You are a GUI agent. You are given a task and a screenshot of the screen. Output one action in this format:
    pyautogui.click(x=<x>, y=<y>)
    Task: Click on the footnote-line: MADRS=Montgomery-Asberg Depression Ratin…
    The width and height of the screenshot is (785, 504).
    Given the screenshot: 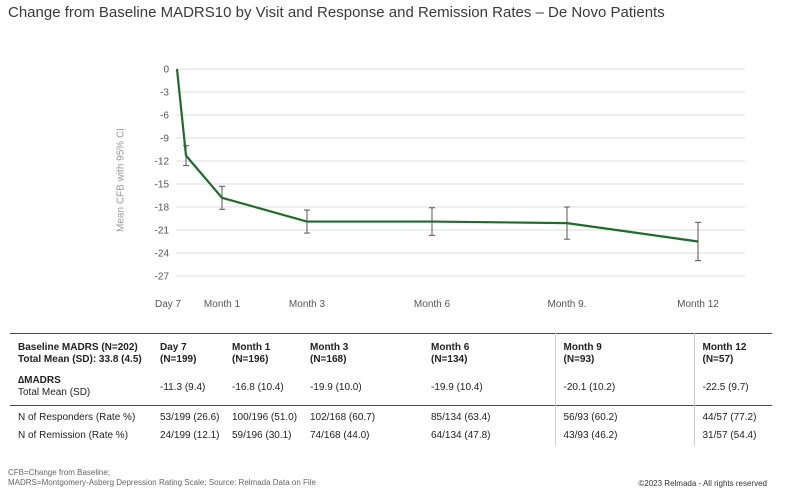 What is the action you would take?
    pyautogui.click(x=162, y=482)
    